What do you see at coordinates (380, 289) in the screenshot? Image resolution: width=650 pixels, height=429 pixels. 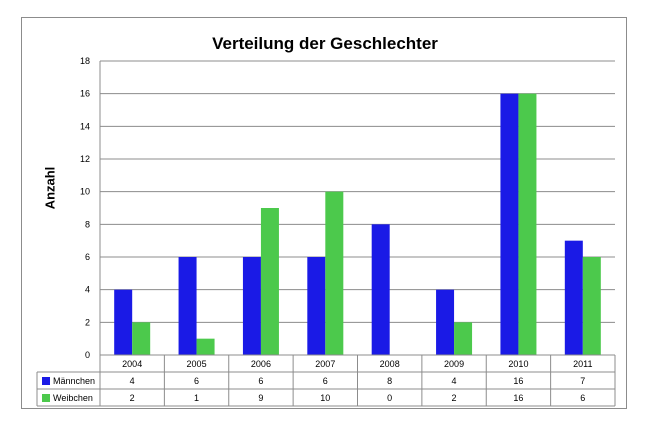 I see `bar-männchen-2008` at bounding box center [380, 289].